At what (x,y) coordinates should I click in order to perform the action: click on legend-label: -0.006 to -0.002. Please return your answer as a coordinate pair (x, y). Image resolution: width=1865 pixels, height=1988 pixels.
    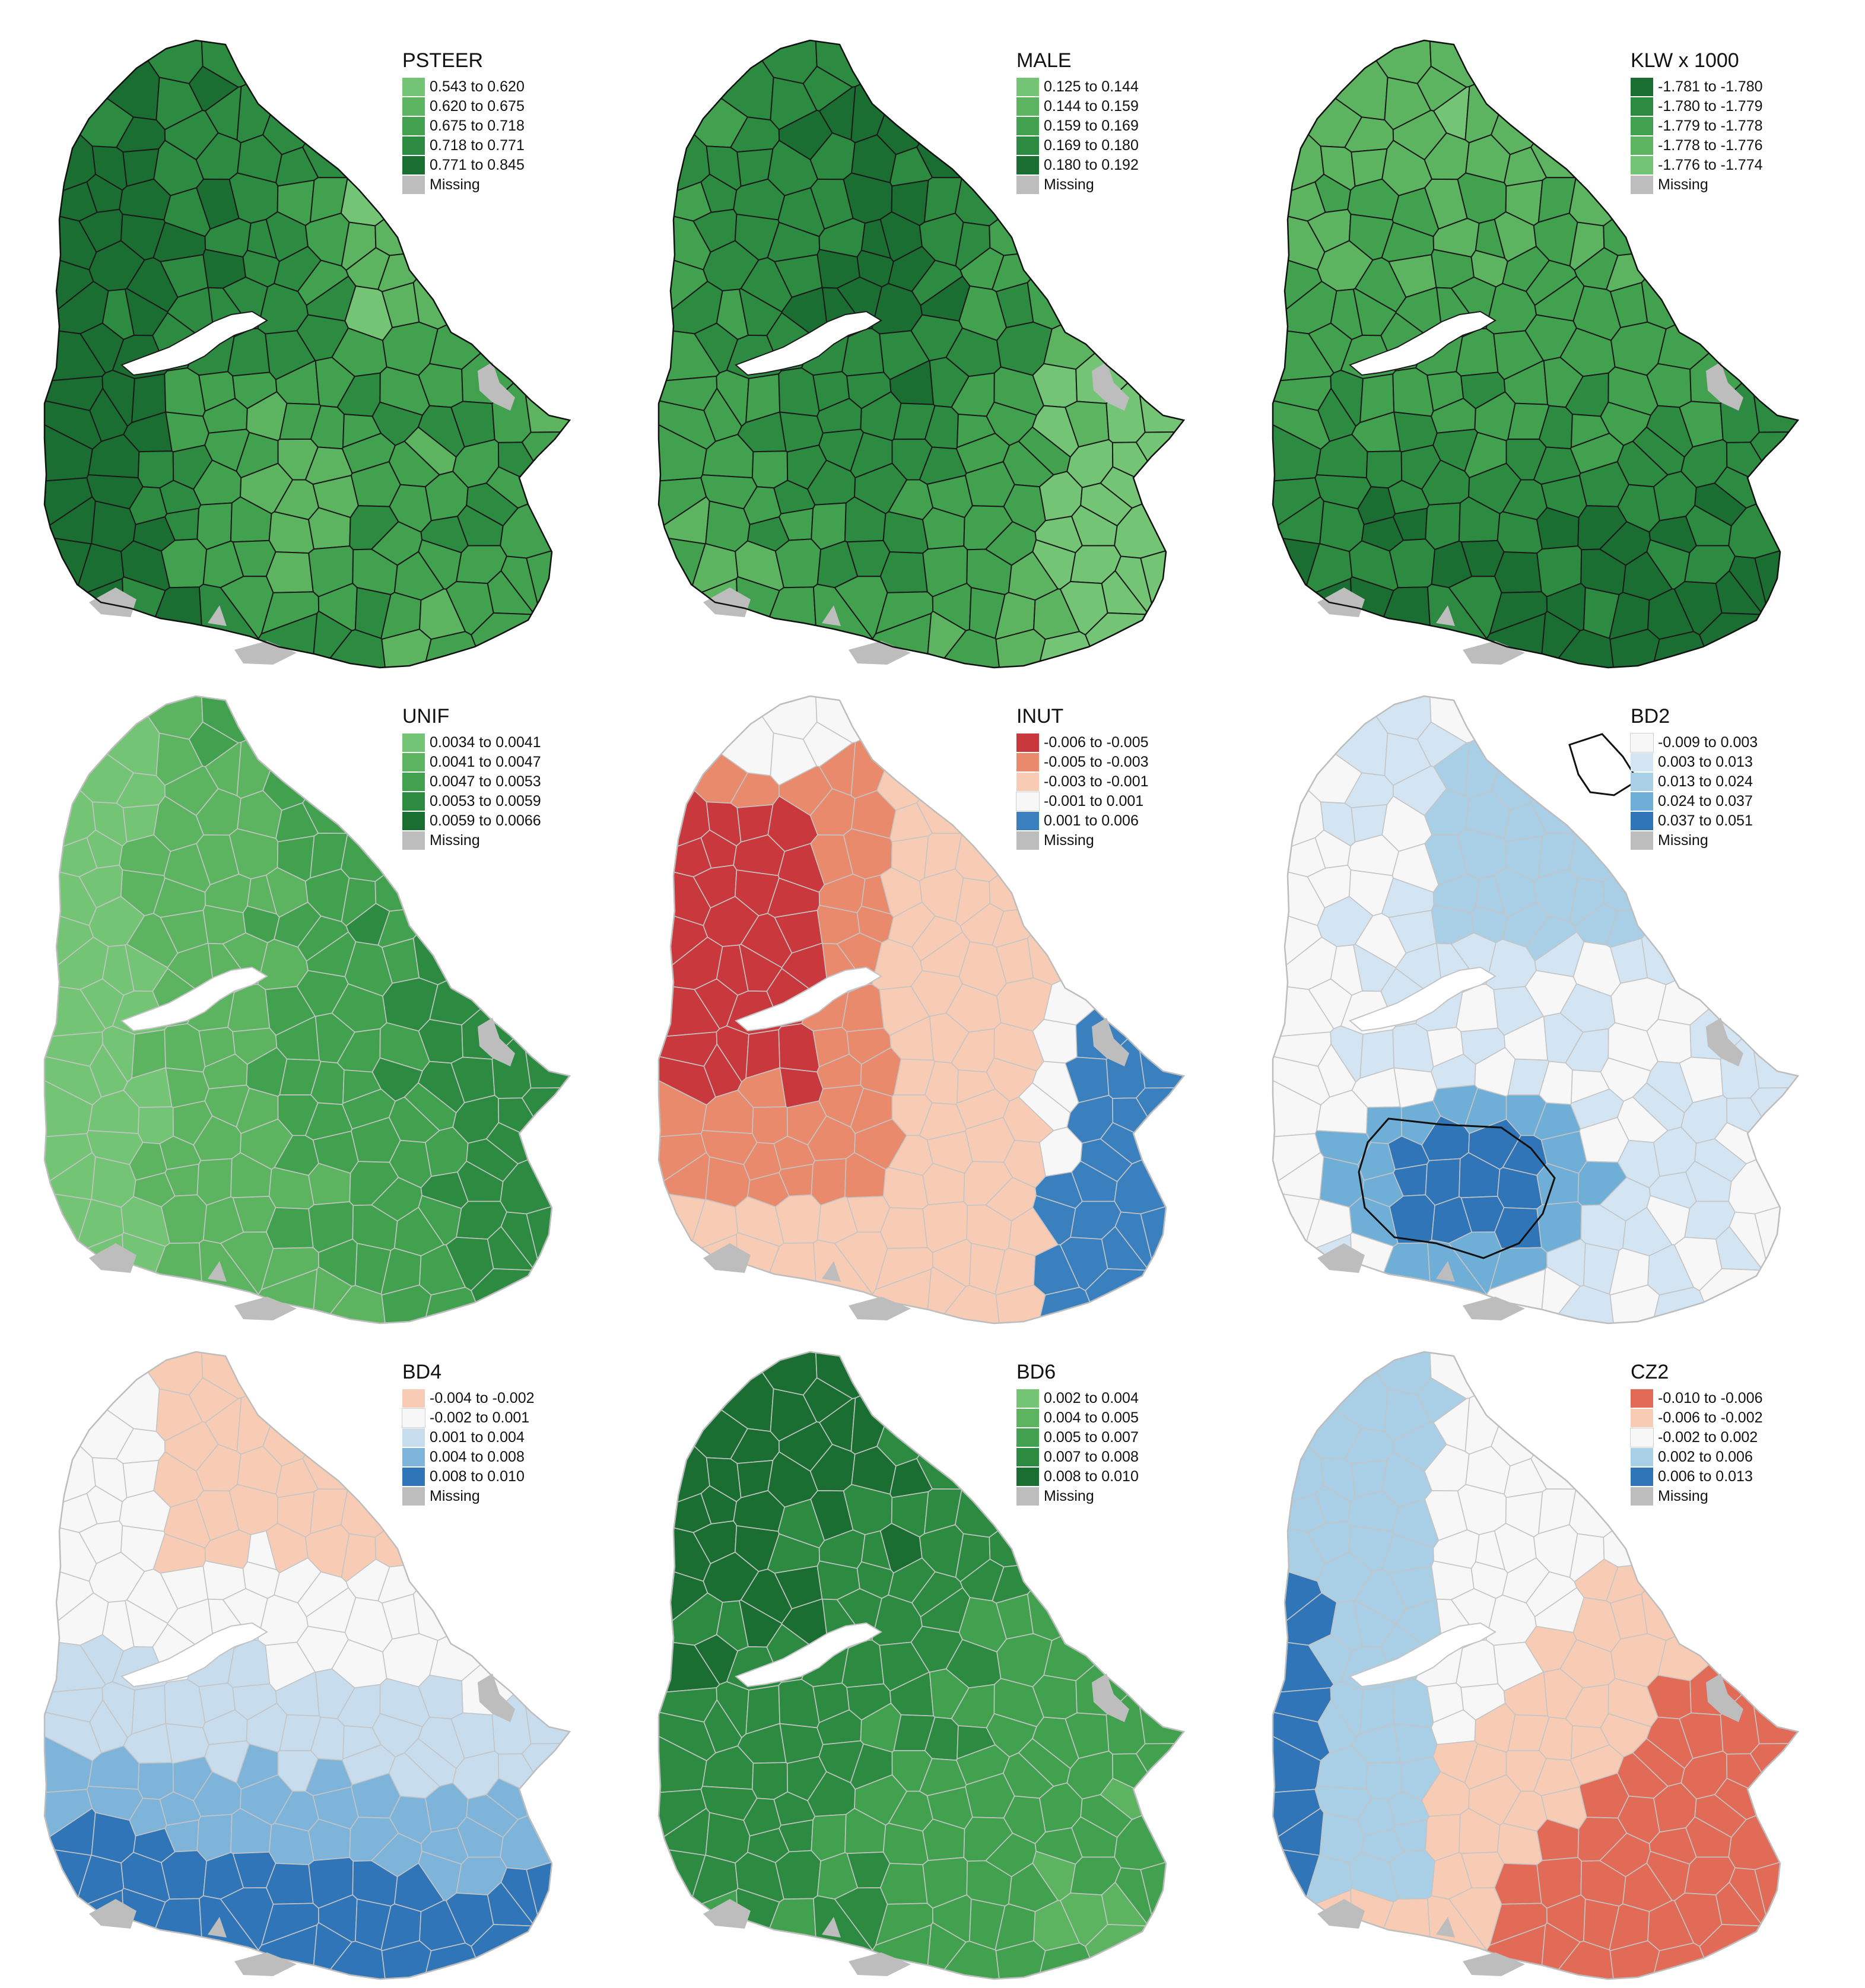
    Looking at the image, I should click on (1710, 1418).